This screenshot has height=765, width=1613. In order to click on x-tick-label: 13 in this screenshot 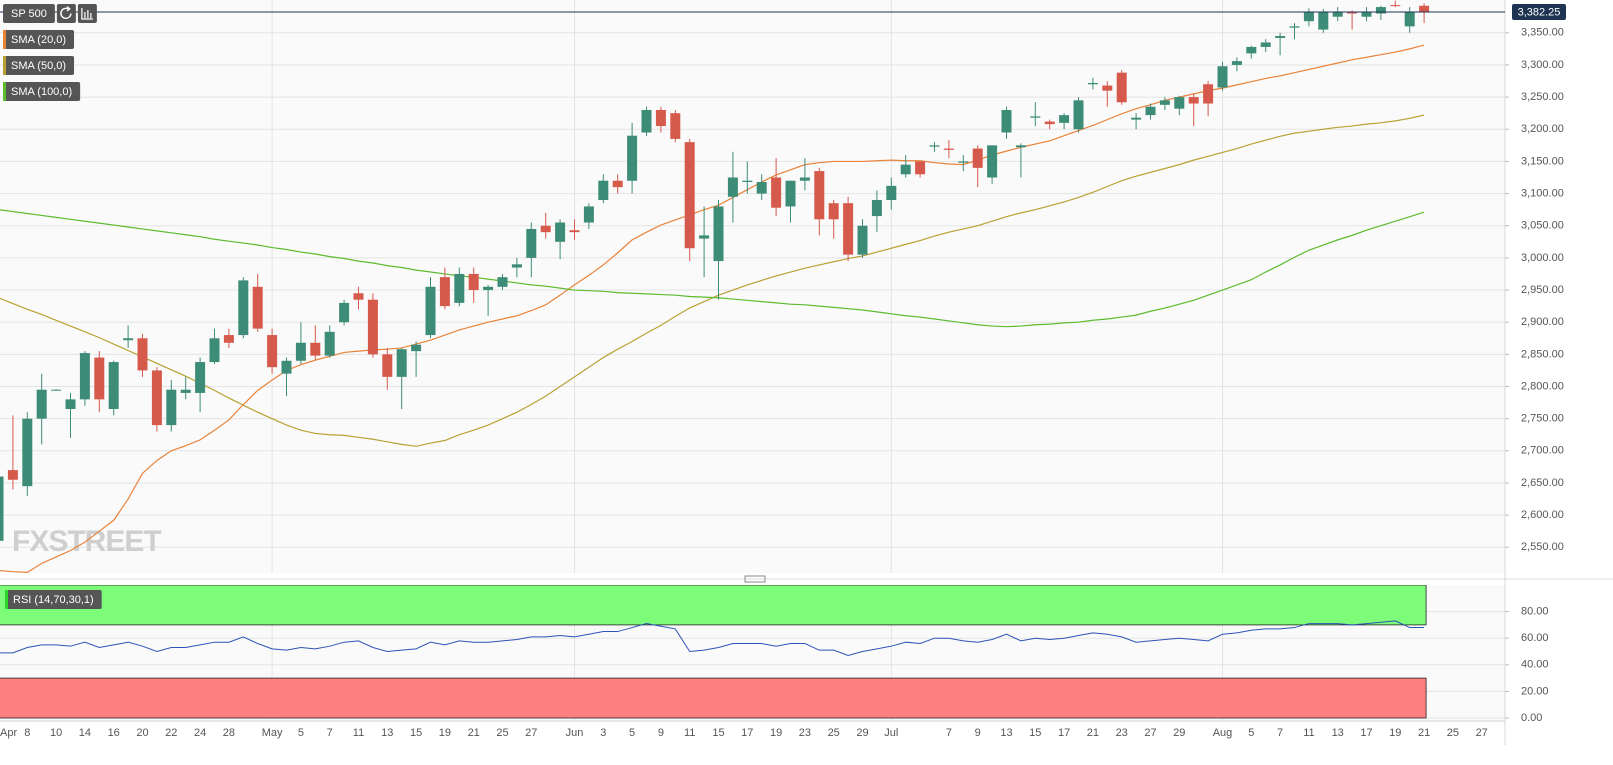, I will do `click(387, 733)`.